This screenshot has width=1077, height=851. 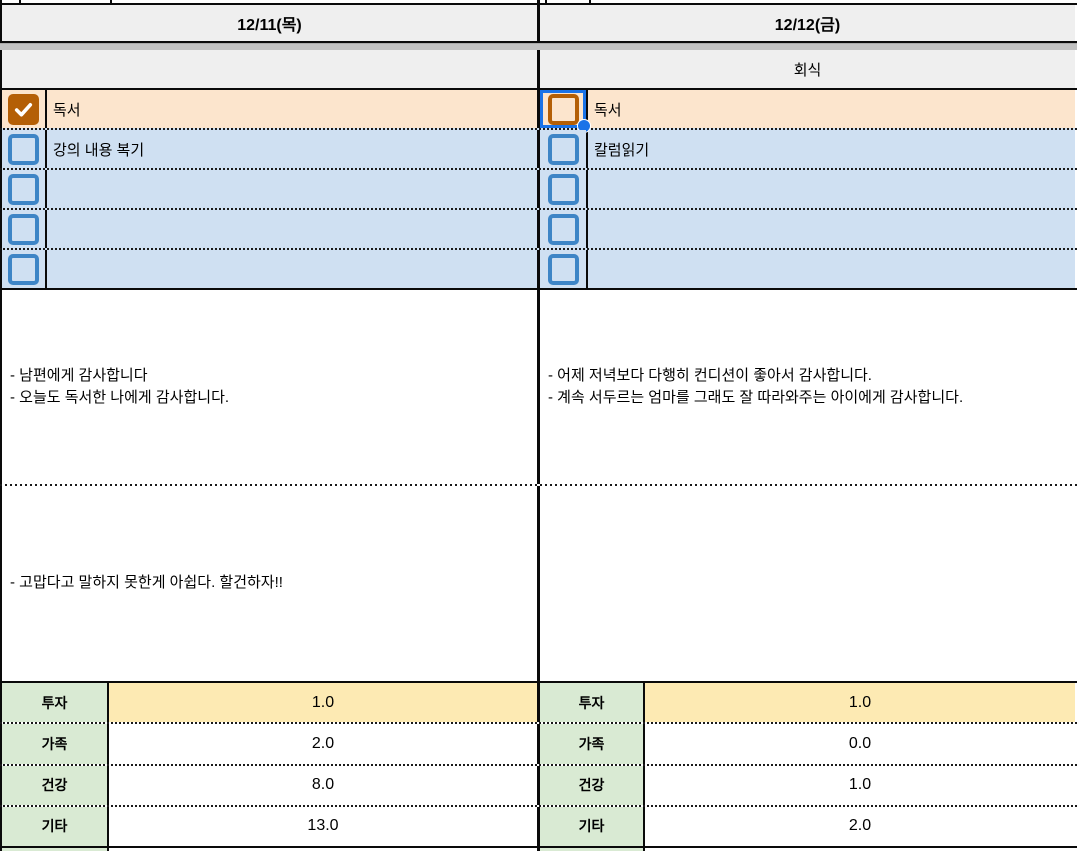 I want to click on checkbox-checked, so click(x=23, y=109).